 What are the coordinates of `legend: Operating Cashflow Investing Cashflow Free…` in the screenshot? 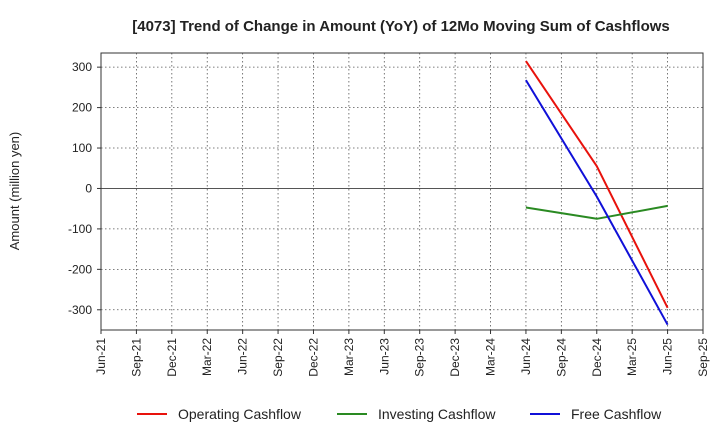 It's located at (399, 414).